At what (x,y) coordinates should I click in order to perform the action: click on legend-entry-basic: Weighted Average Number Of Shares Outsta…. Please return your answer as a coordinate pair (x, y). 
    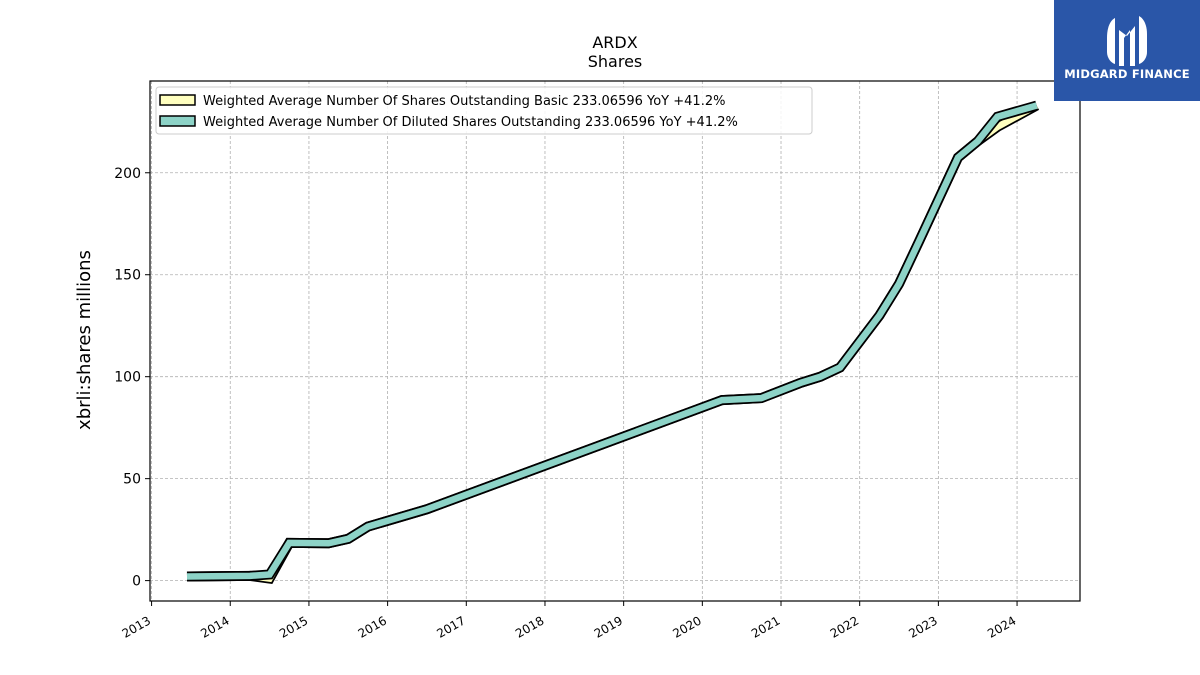
    Looking at the image, I should click on (464, 101).